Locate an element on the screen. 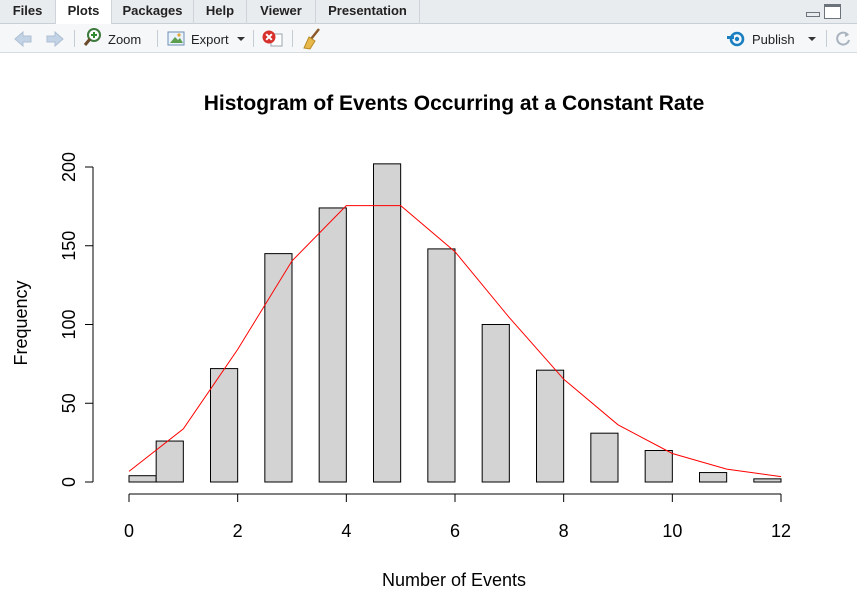  x-tick-label-5: 10 is located at coordinates (672, 531).